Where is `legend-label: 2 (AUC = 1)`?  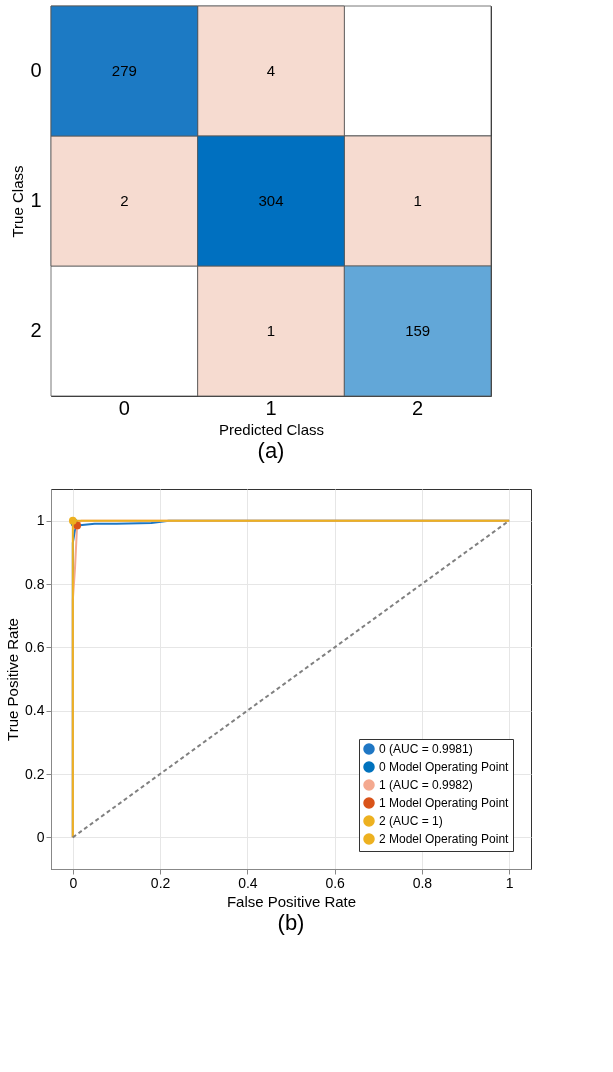 legend-label: 2 (AUC = 1) is located at coordinates (411, 821).